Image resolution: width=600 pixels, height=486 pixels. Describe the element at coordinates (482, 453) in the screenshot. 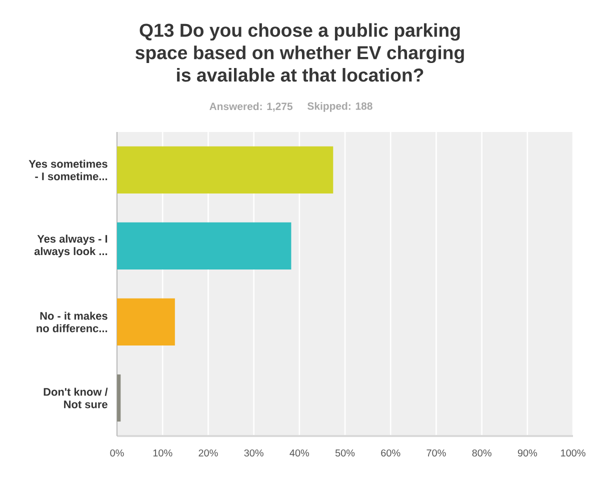

I see `x-tick-label: 80%` at that location.